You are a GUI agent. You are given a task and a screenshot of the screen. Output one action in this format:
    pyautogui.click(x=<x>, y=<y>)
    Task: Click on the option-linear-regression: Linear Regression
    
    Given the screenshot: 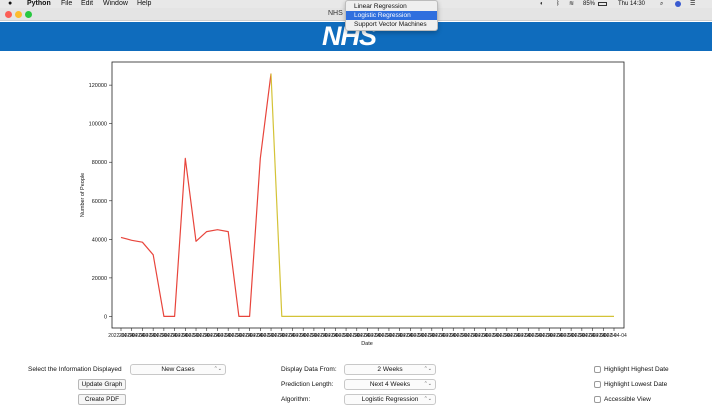 What is the action you would take?
    pyautogui.click(x=380, y=6)
    